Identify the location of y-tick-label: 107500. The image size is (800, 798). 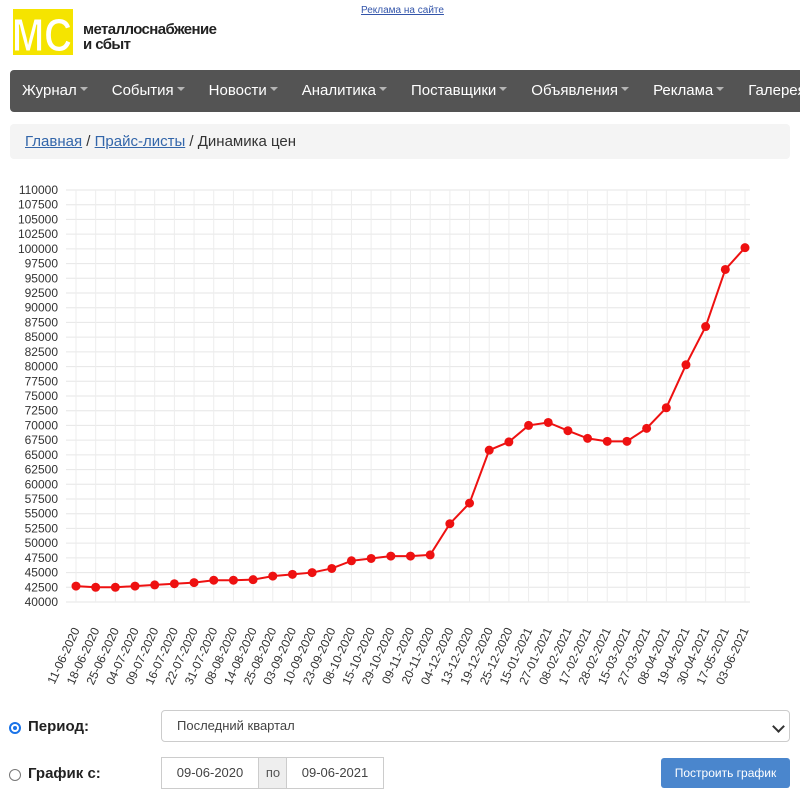
(38, 205).